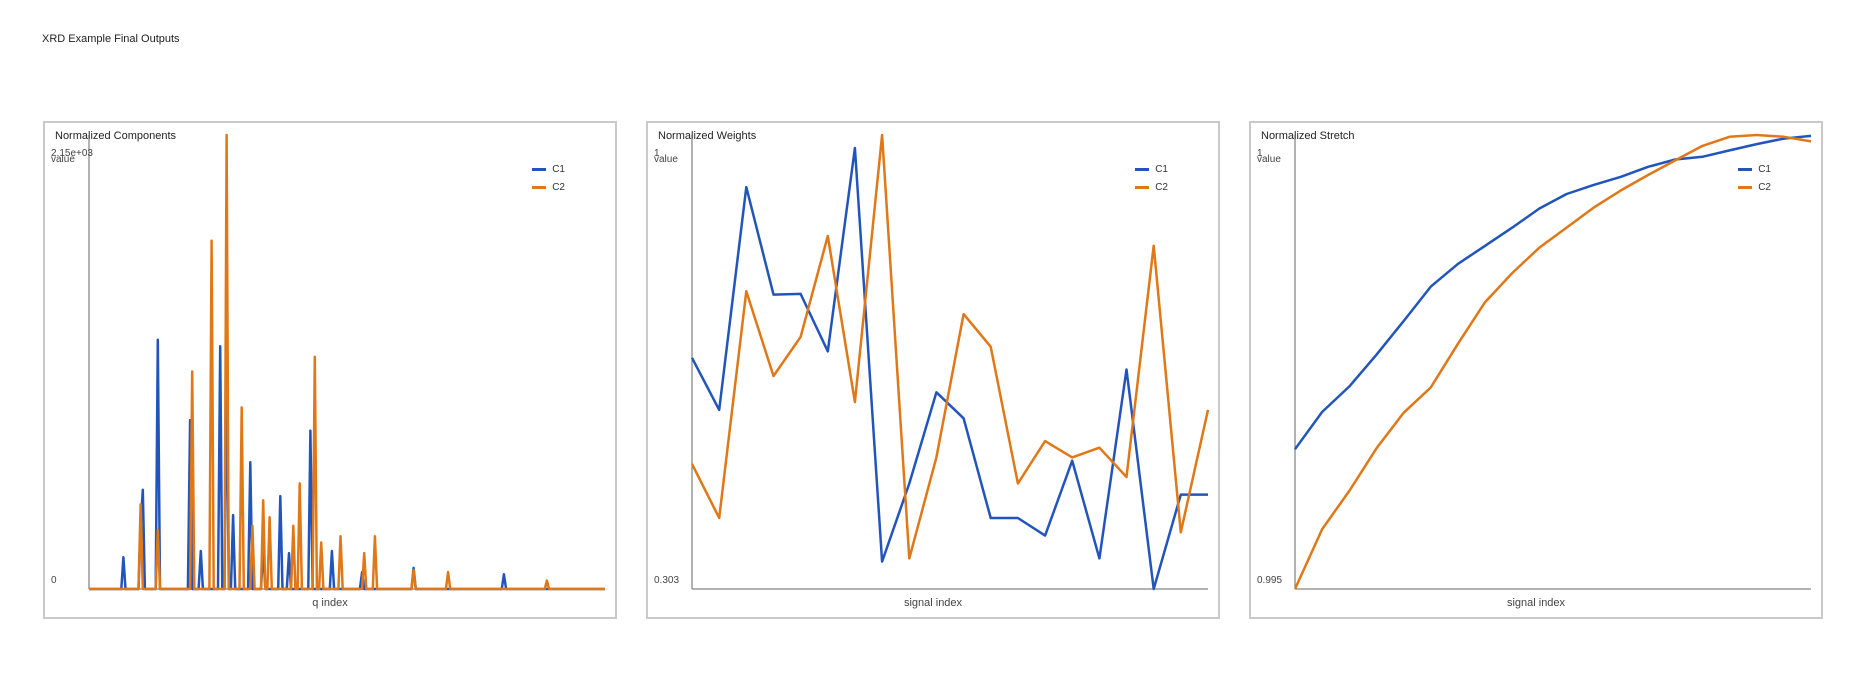 This screenshot has height=680, width=1860. Describe the element at coordinates (1308, 136) in the screenshot. I see `chart-title: Normalized Stretch` at that location.